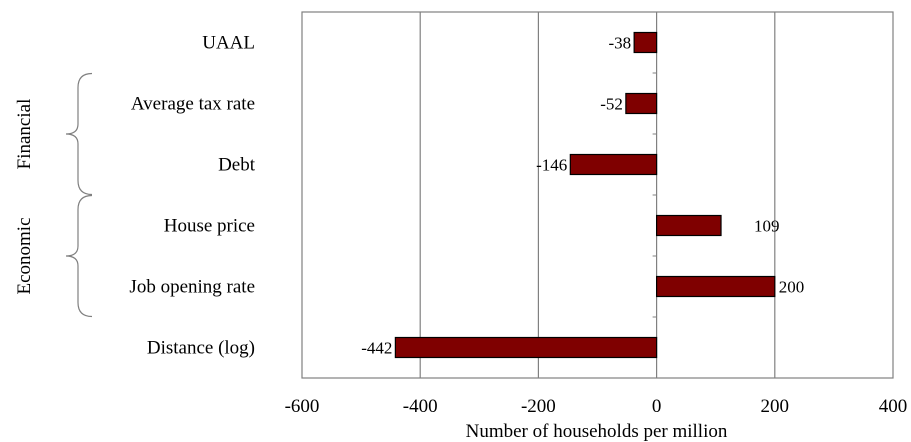 The width and height of the screenshot is (911, 442). Describe the element at coordinates (619, 43) in the screenshot. I see `bar-value-label: -38` at that location.